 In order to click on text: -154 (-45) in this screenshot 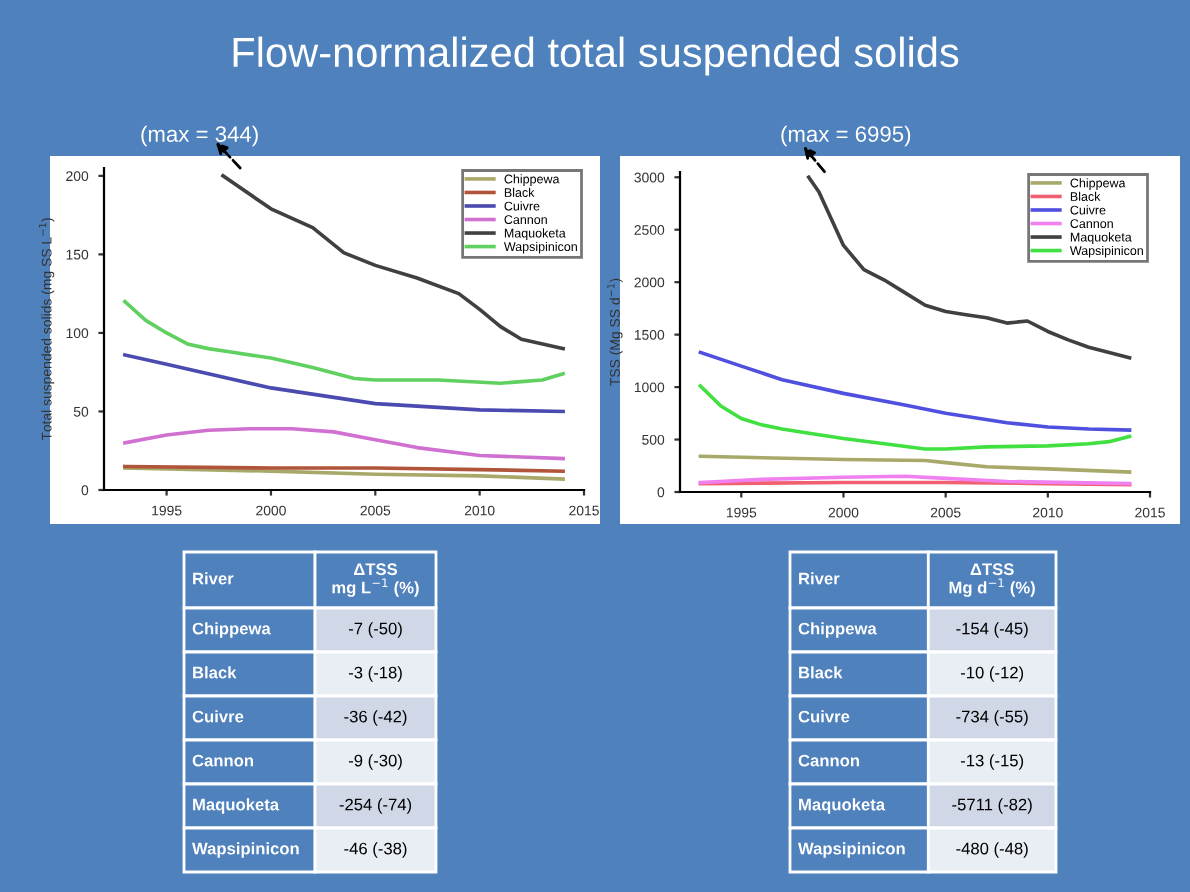, I will do `click(992, 630)`.